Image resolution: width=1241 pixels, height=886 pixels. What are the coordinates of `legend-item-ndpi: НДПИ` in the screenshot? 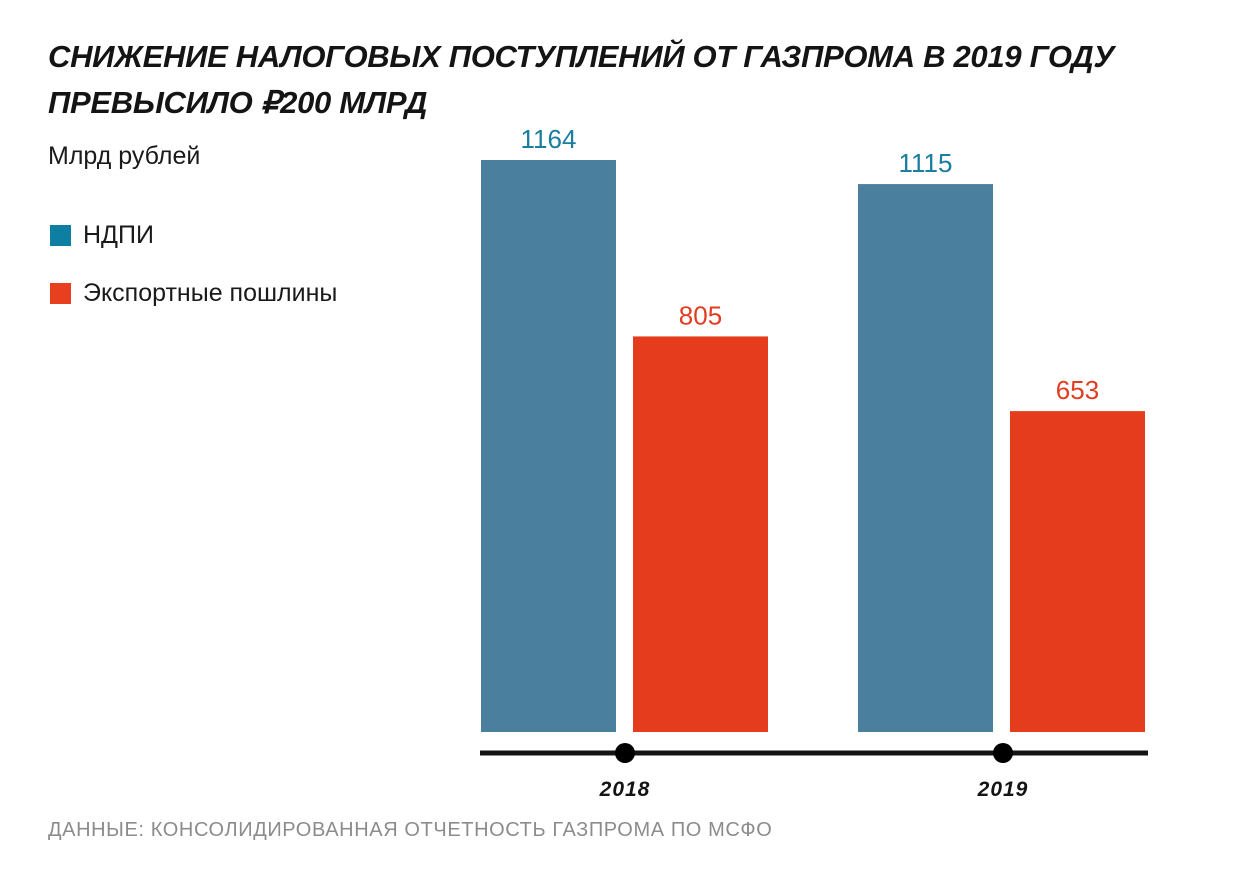 It's located at (193, 235).